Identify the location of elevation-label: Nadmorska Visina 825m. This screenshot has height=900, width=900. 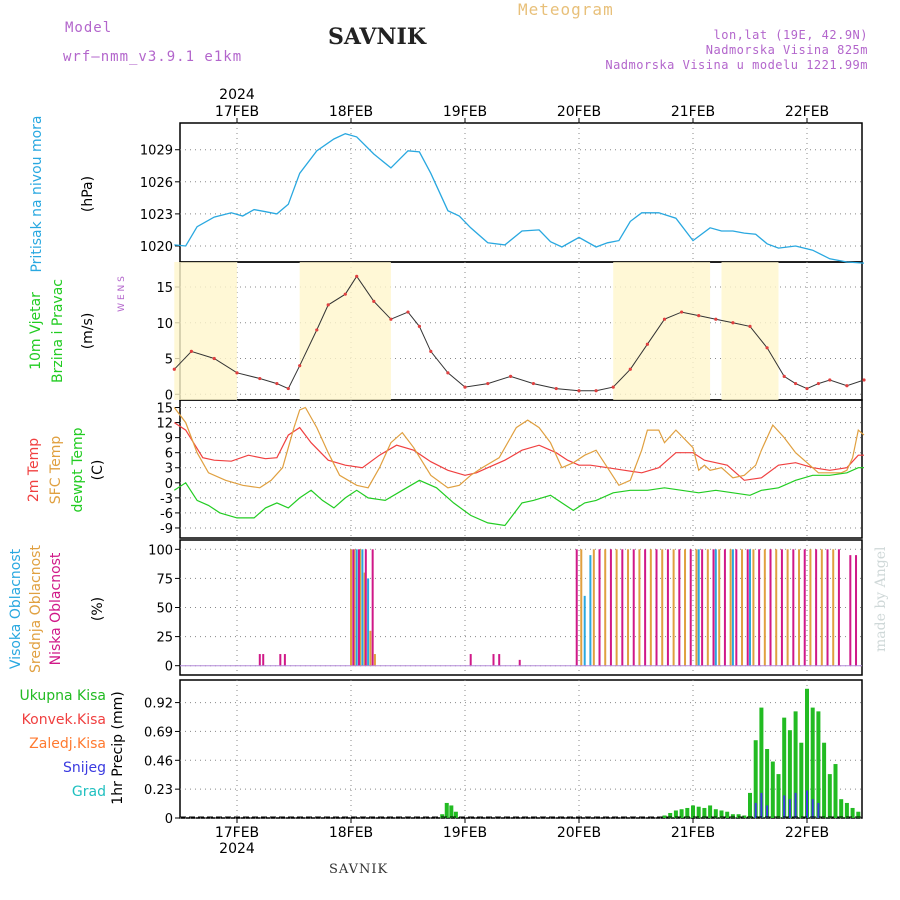
(786, 50).